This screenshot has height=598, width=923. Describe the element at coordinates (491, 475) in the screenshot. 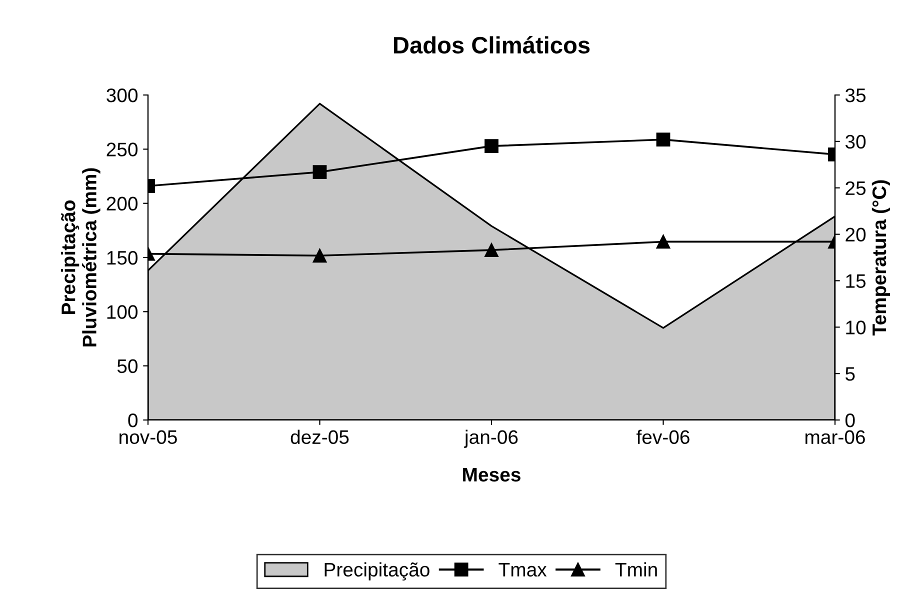

I see `x-axis-title: Meses` at that location.